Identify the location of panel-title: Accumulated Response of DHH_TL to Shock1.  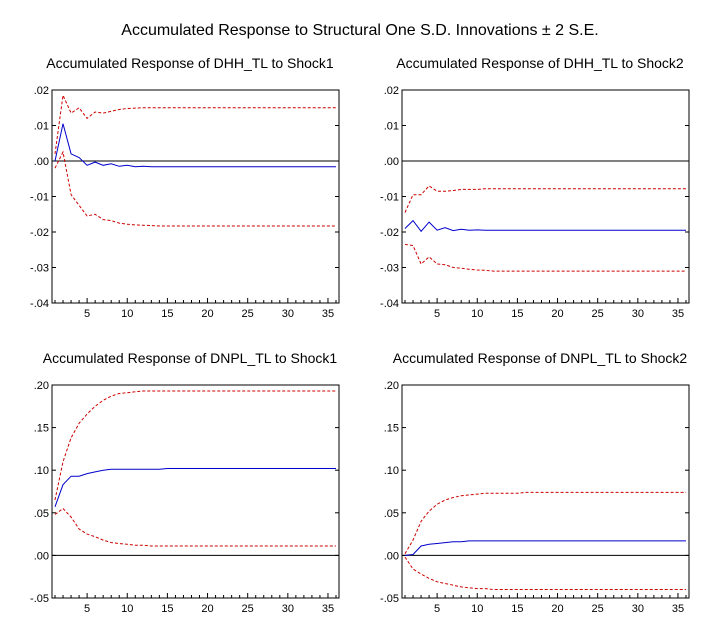
(190, 63).